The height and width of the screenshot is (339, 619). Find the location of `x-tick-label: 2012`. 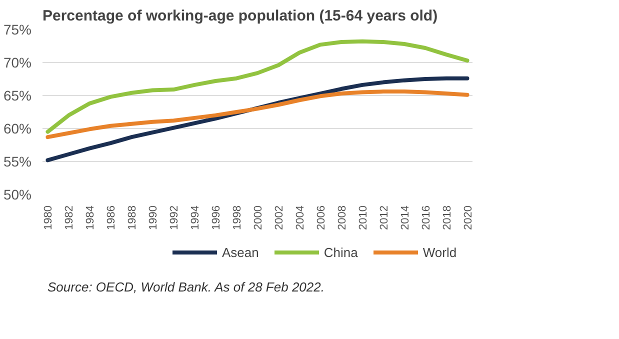

x-tick-label: 2012 is located at coordinates (384, 217).